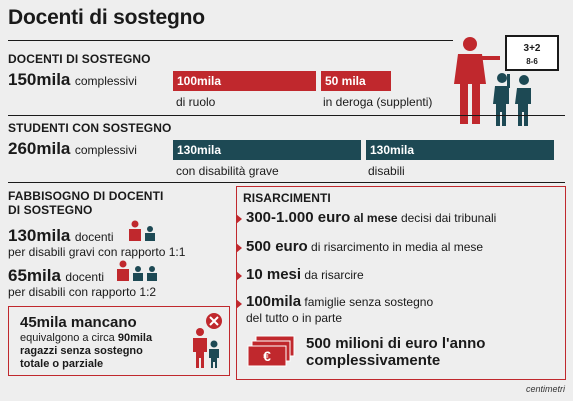 The image size is (573, 401). I want to click on item1-value: 130mila, so click(39, 235).